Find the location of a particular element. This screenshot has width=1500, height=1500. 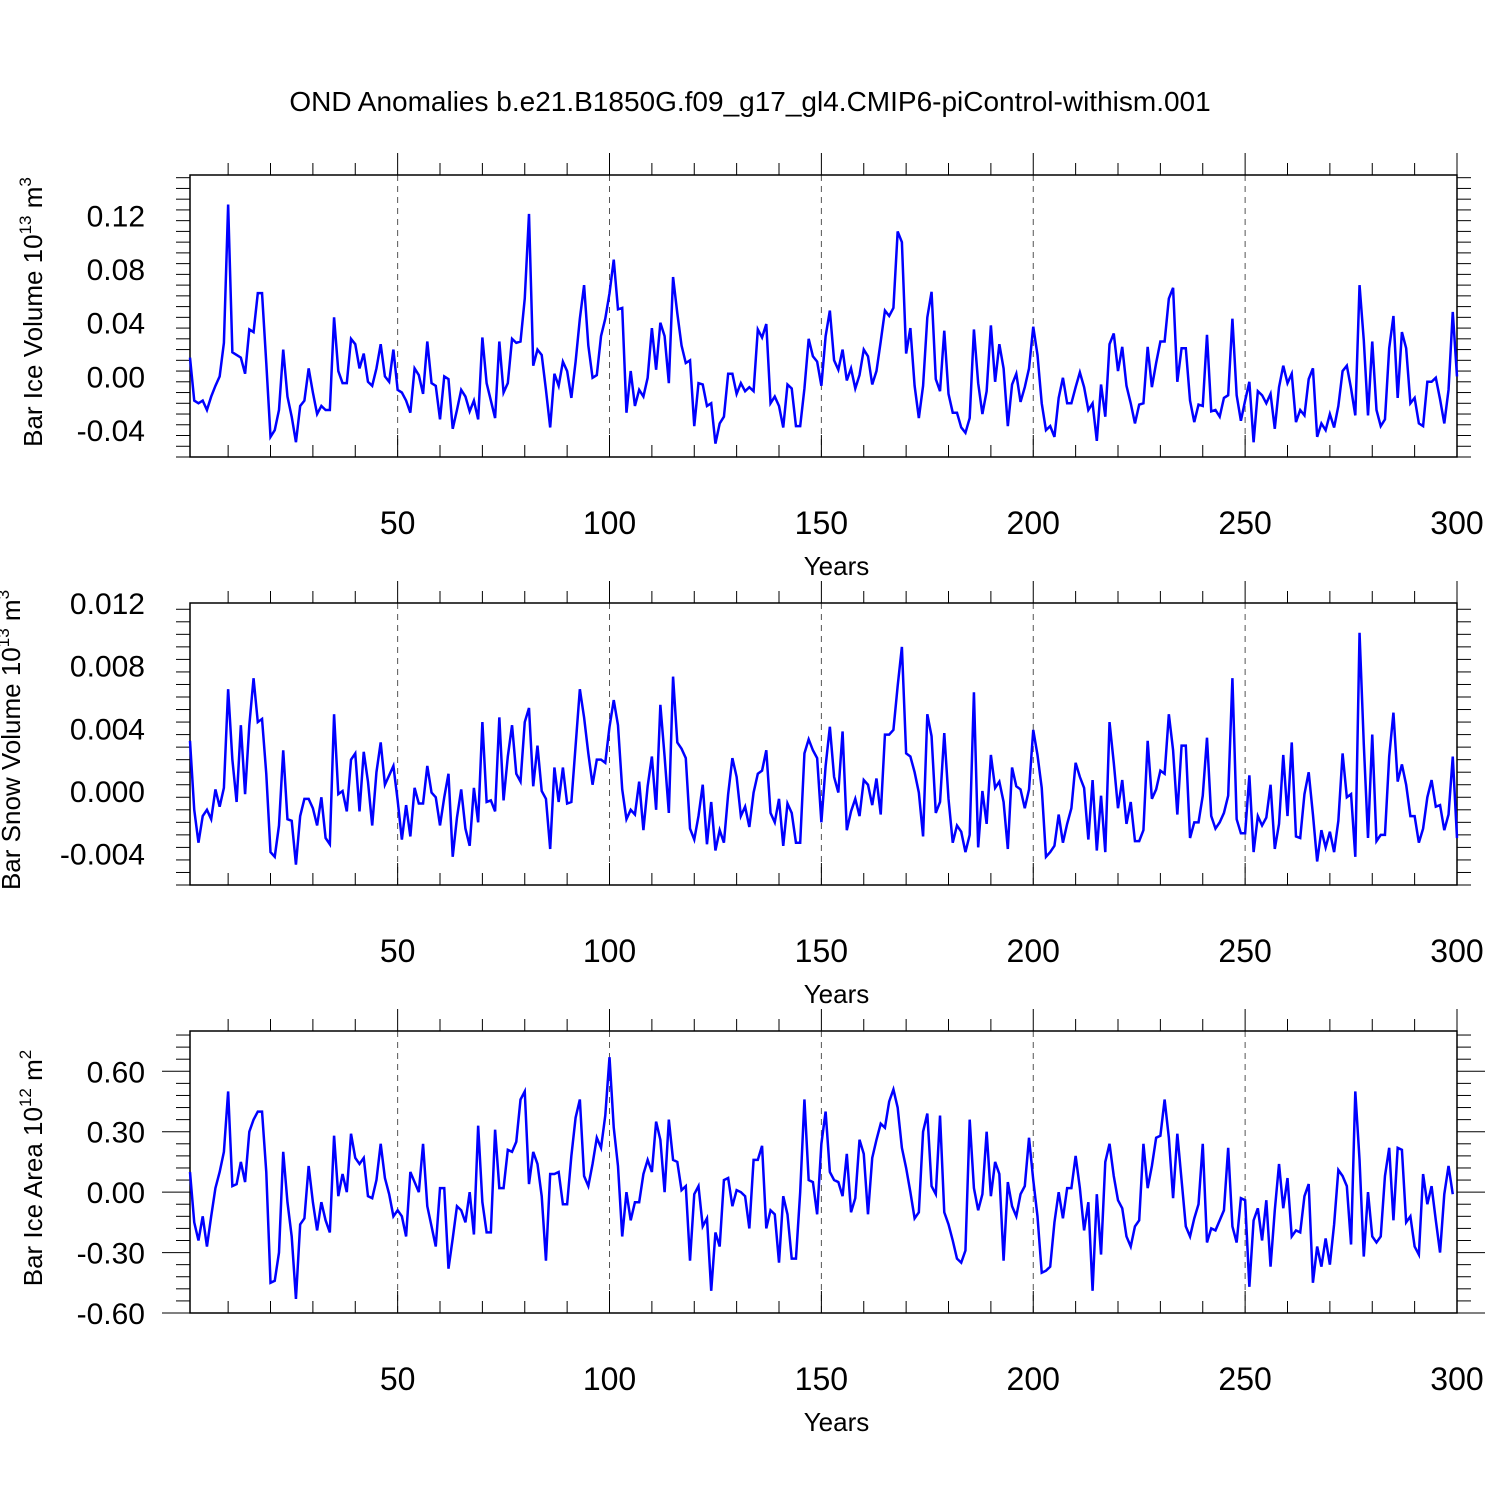

y-tick-label: 0.60 is located at coordinates (116, 1072).